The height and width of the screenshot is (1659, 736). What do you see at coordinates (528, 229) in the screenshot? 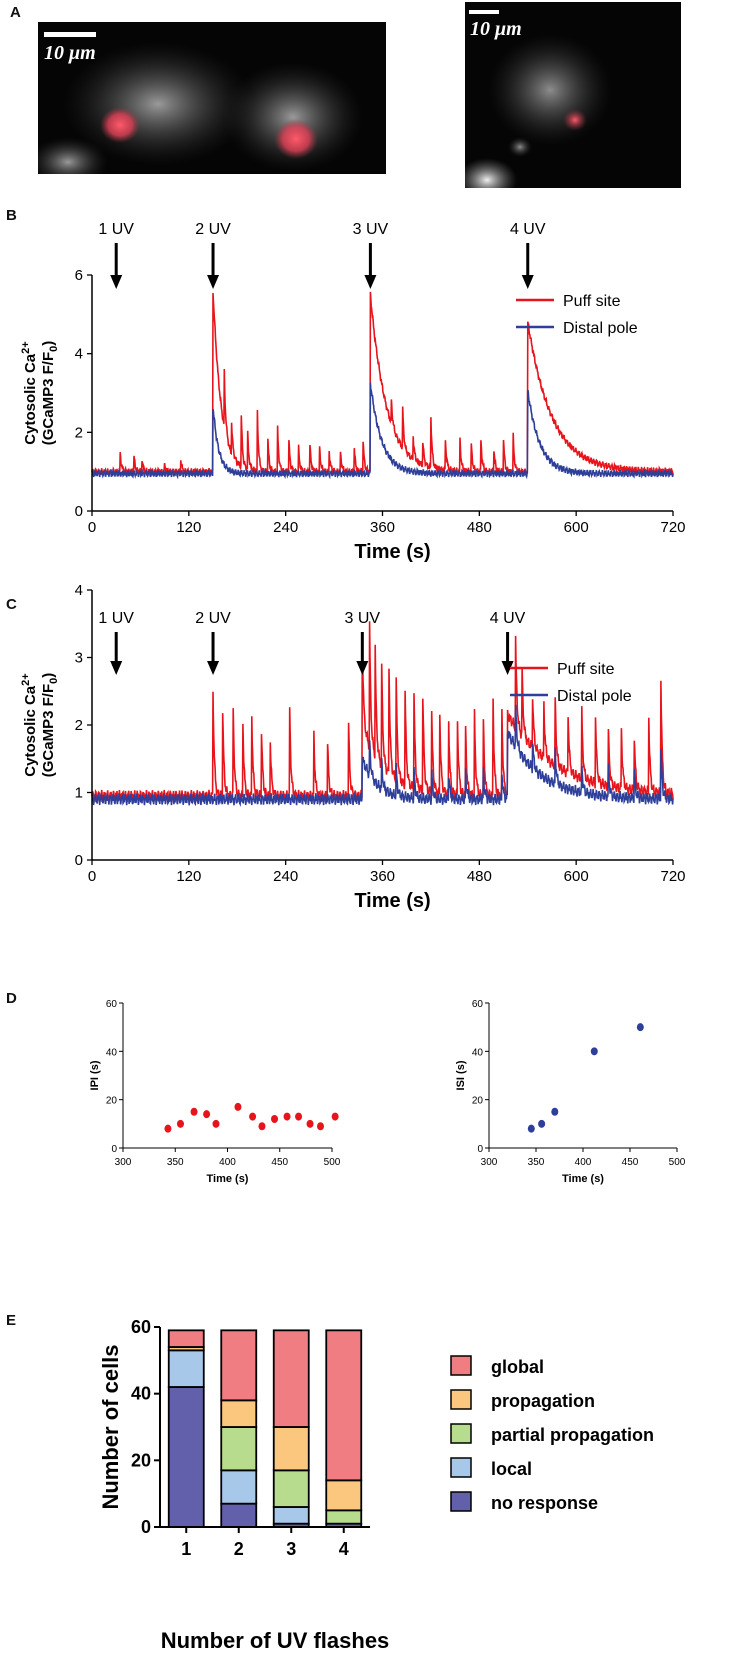
I see `uv-flash-label: 4 UV` at bounding box center [528, 229].